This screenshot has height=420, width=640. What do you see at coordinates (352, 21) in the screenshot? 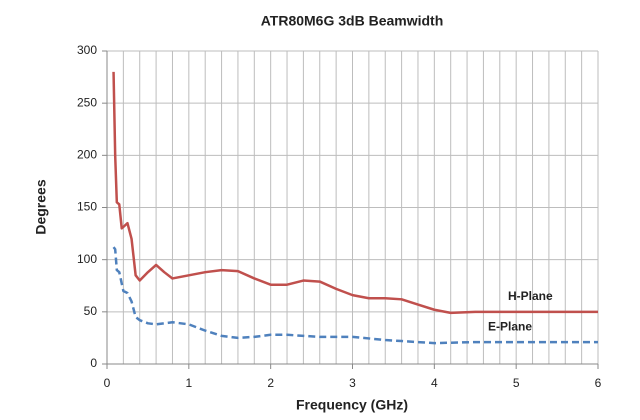
I see `chart-title: ATR80M6G 3dB Beamwidth` at bounding box center [352, 21].